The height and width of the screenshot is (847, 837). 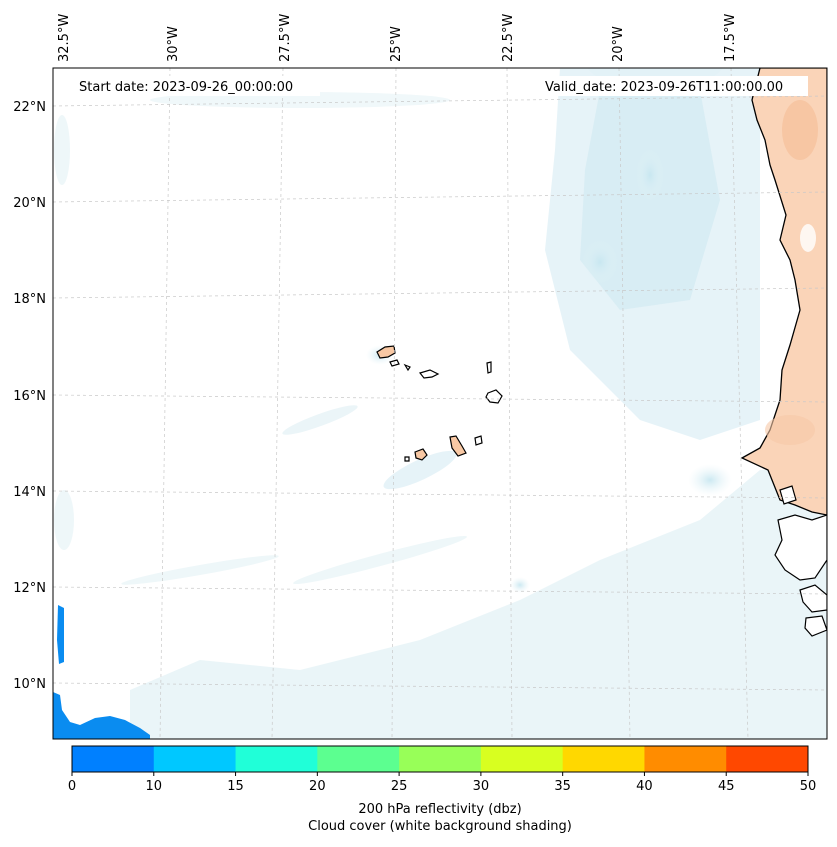 I want to click on colorbar-tick-label: 10, so click(x=154, y=786).